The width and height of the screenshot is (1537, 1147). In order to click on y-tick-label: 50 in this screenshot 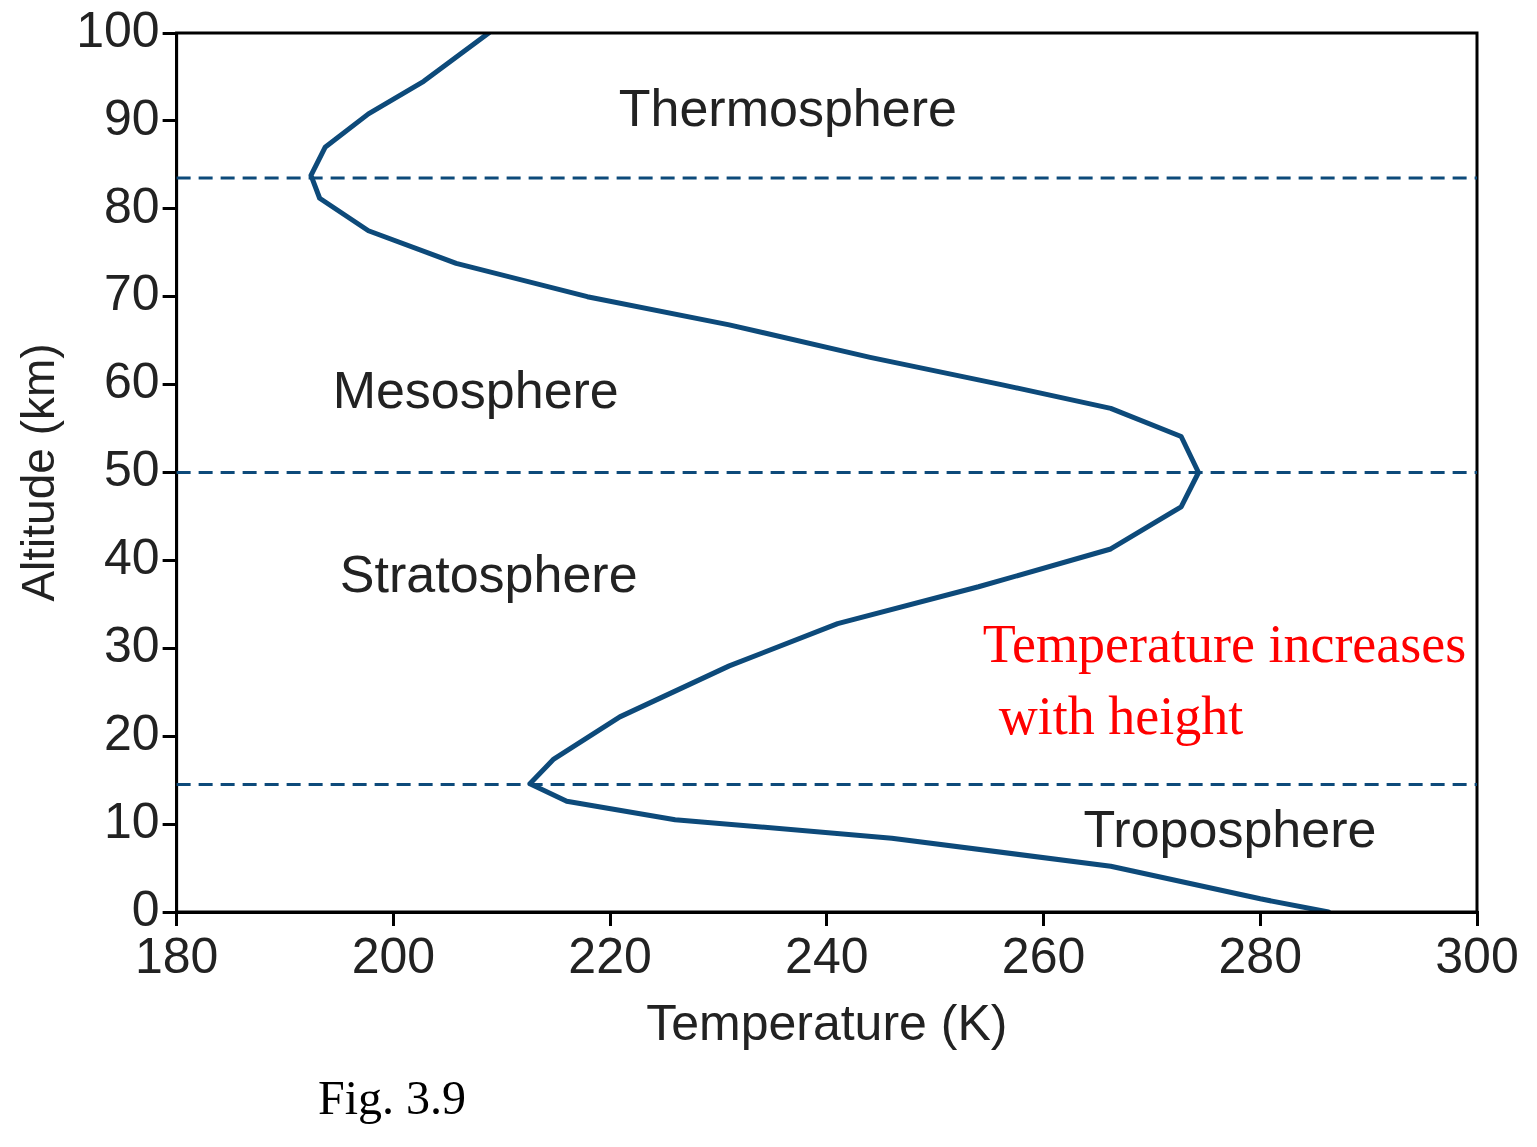, I will do `click(132, 469)`.